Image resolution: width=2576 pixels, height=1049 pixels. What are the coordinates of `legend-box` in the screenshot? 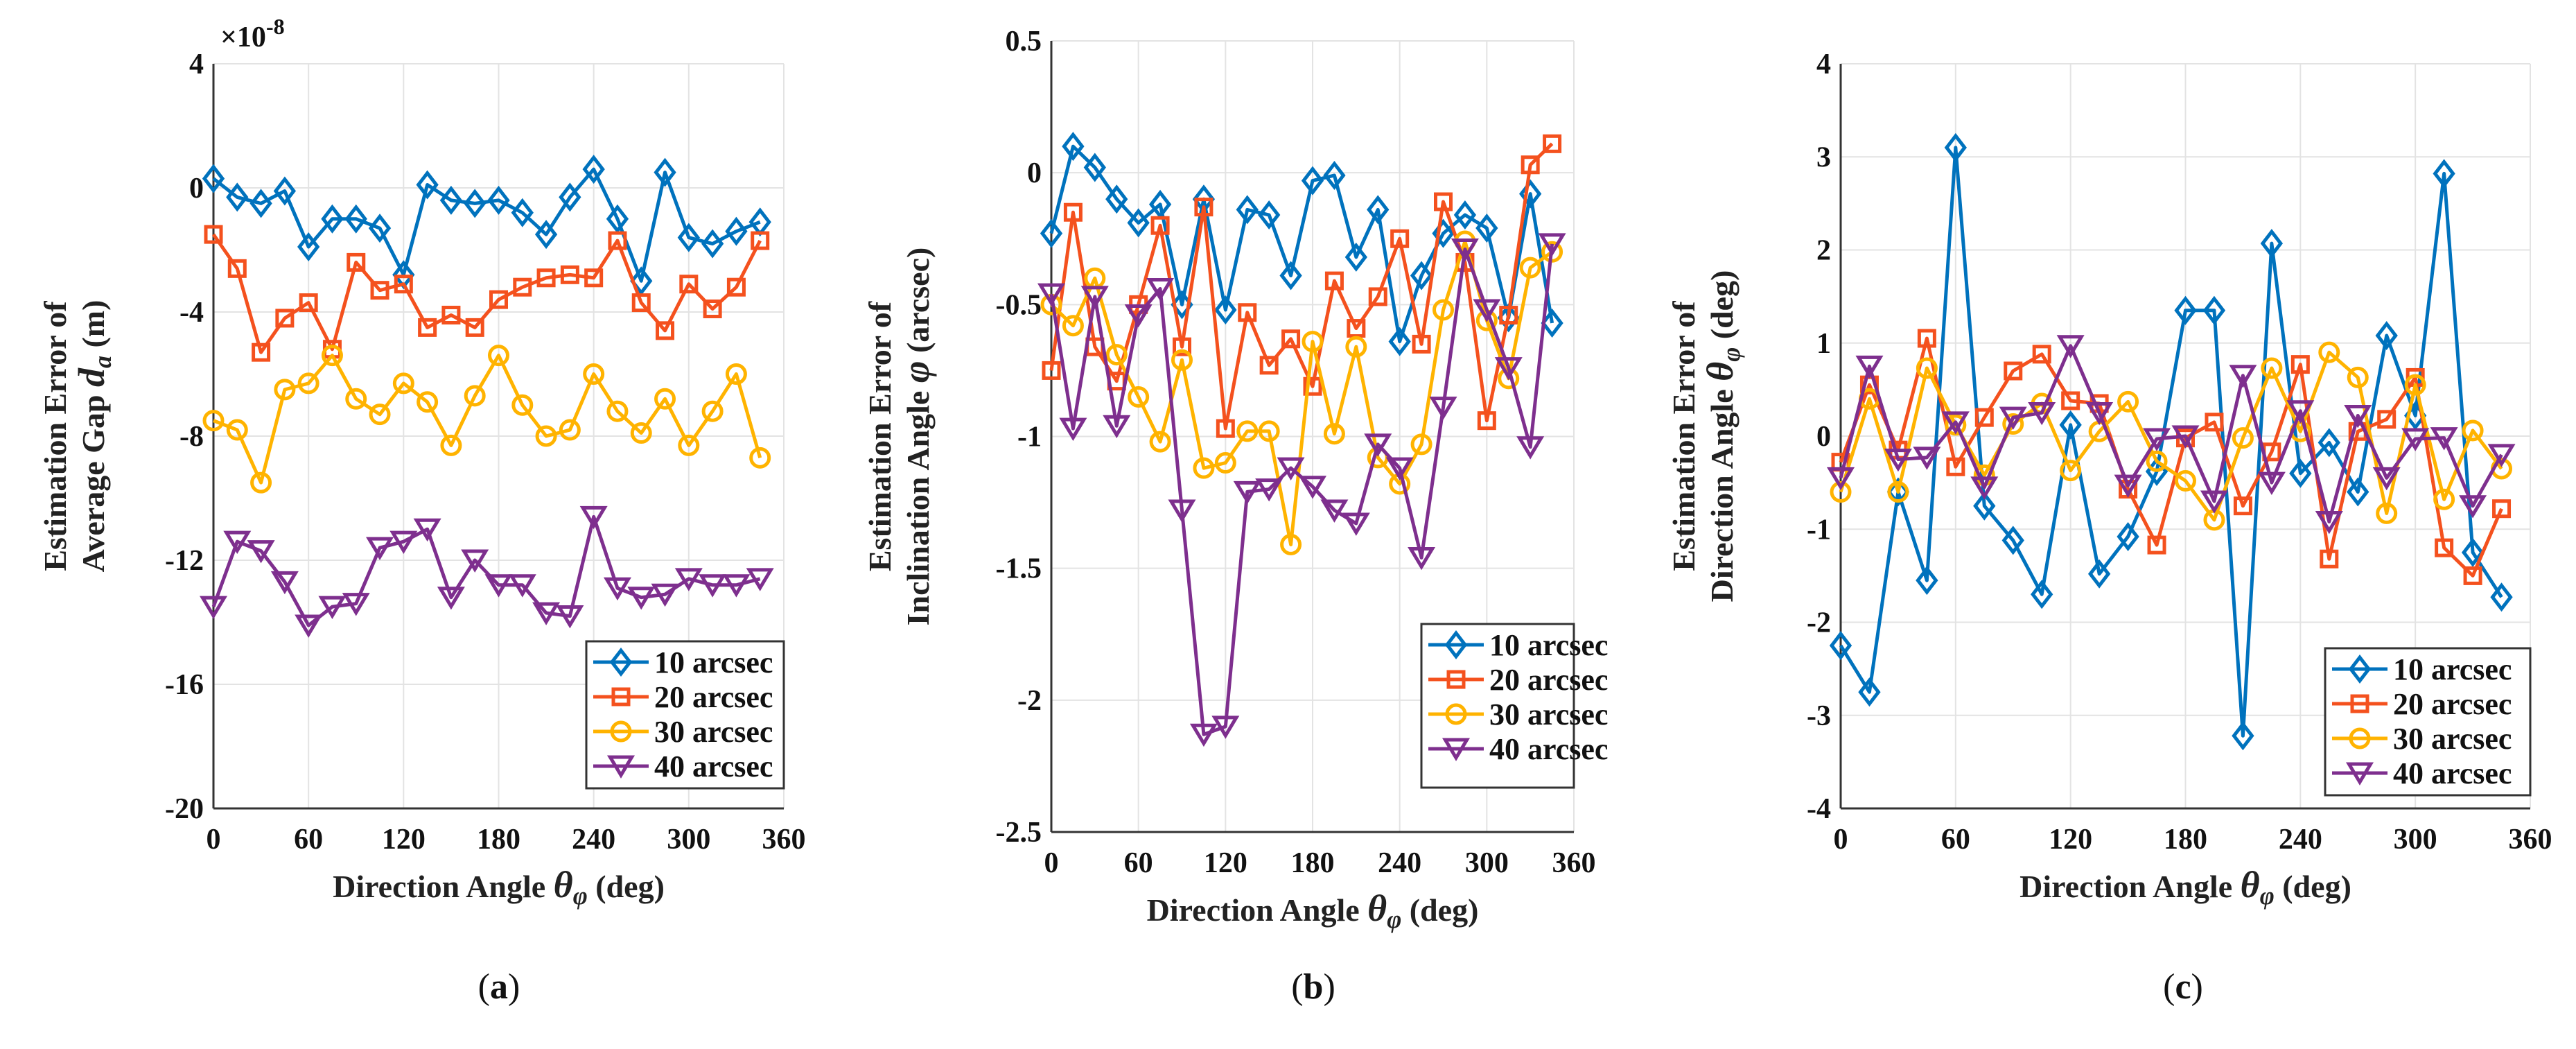 It's located at (685, 715).